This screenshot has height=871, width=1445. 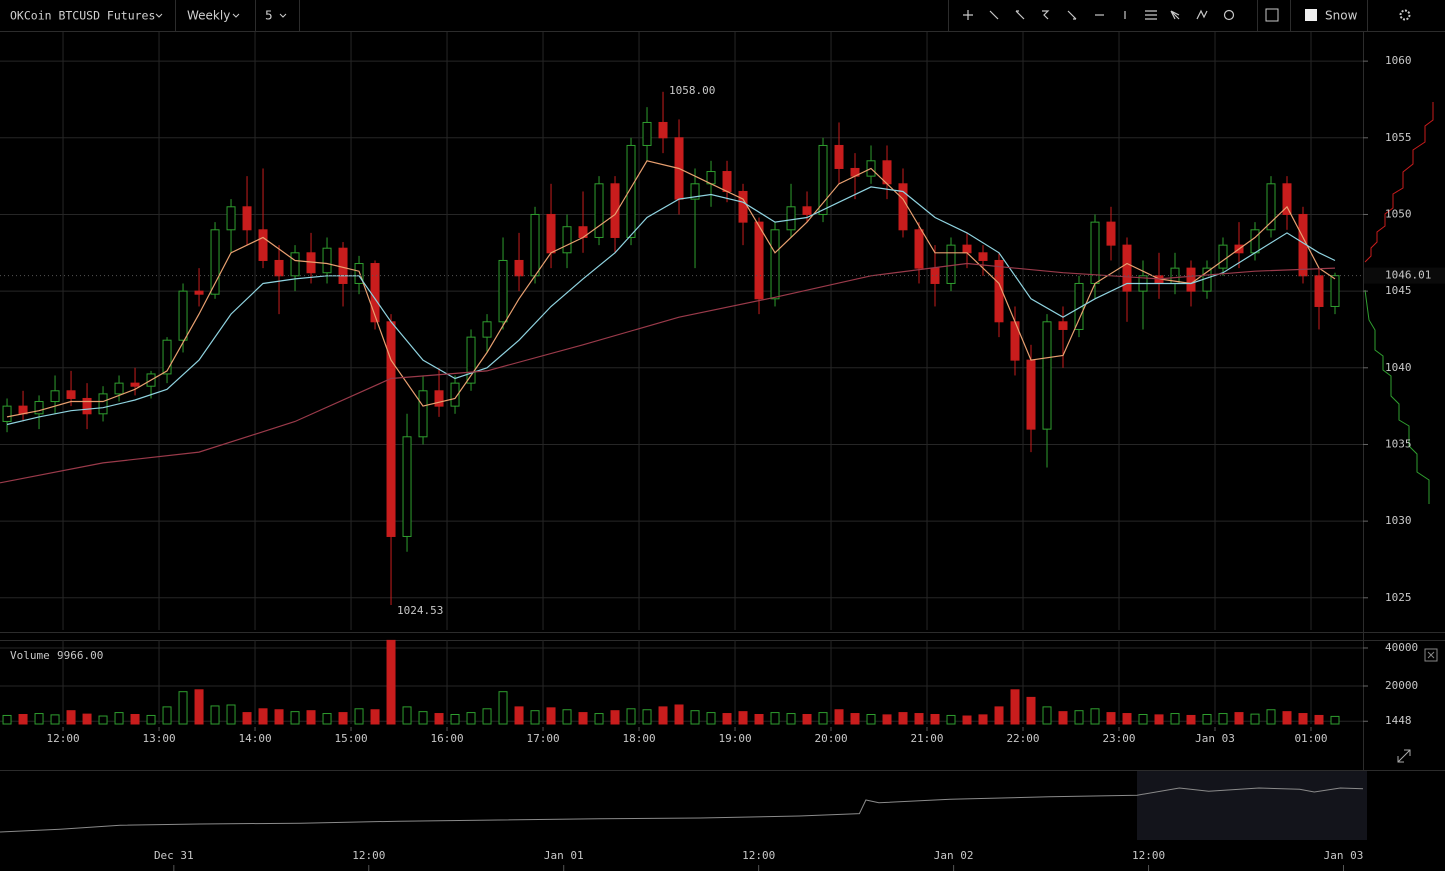 I want to click on fib-tool, so click(x=1151, y=15).